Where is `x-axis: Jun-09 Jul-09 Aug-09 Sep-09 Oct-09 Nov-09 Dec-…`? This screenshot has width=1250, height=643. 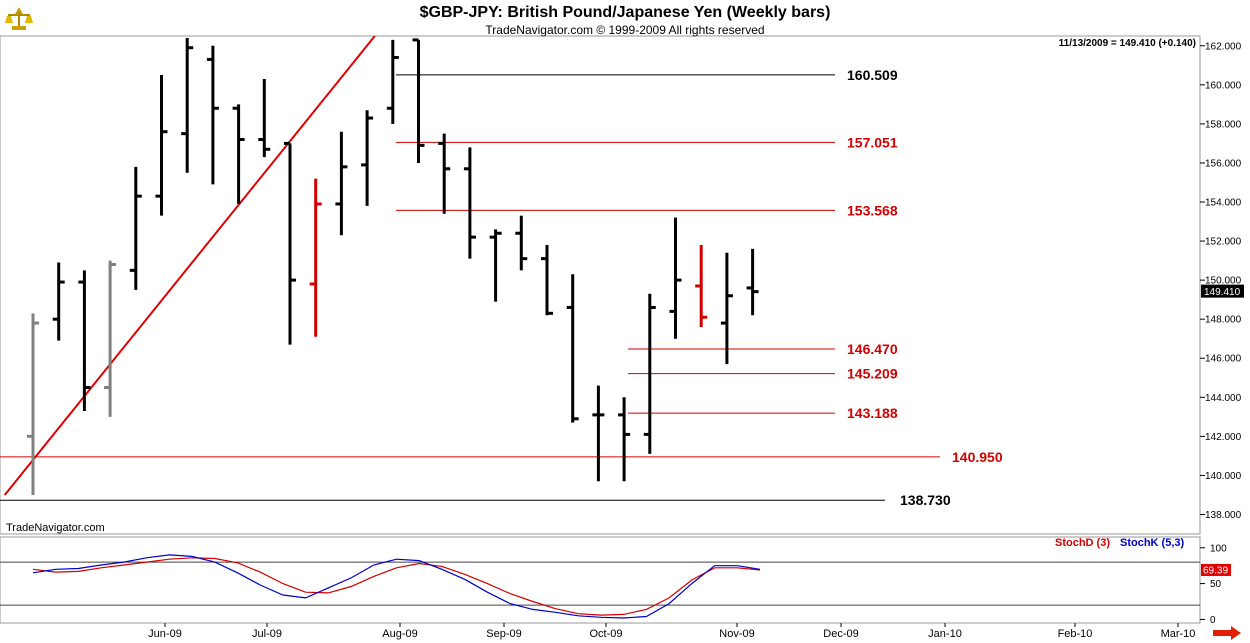 x-axis: Jun-09 Jul-09 Aug-09 Sep-09 Oct-09 Nov-09 Dec-… is located at coordinates (671, 631).